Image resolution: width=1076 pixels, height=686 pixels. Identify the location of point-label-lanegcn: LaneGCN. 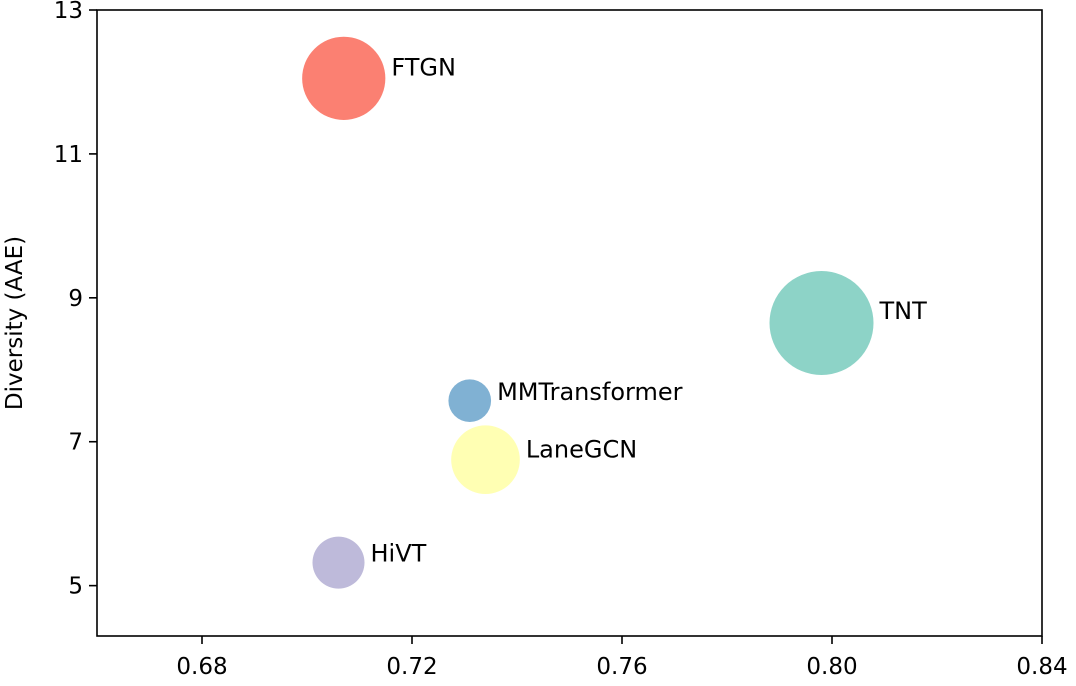
(581, 450).